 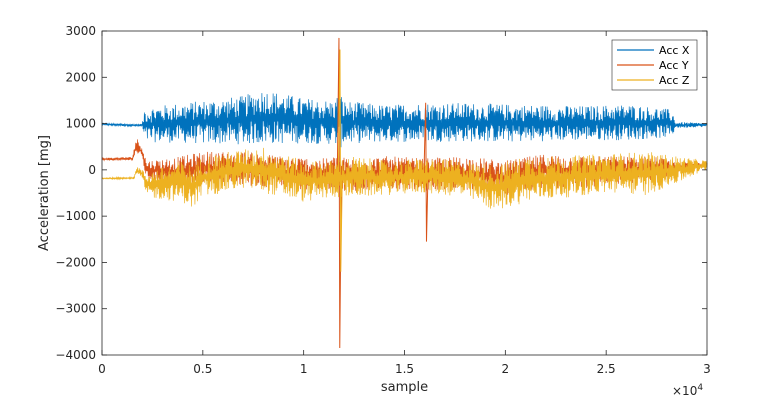 What do you see at coordinates (202, 369) in the screenshot?
I see `x-tick-label: 0.5` at bounding box center [202, 369].